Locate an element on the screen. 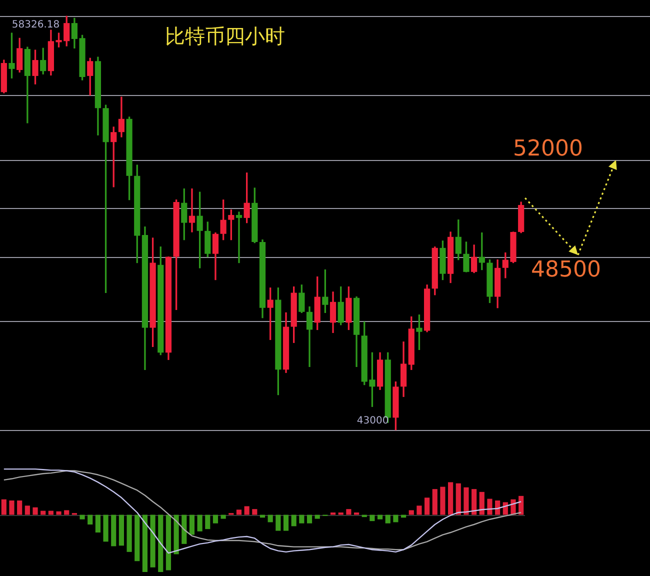 This screenshot has height=576, width=650. annotation: 52000 is located at coordinates (548, 149).